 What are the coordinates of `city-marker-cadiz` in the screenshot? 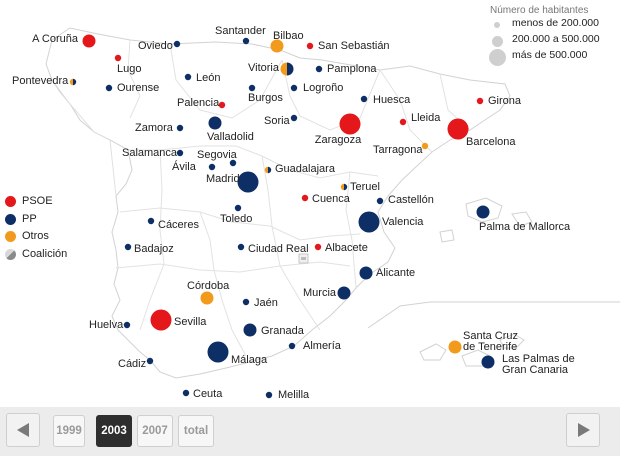 It's located at (150, 361).